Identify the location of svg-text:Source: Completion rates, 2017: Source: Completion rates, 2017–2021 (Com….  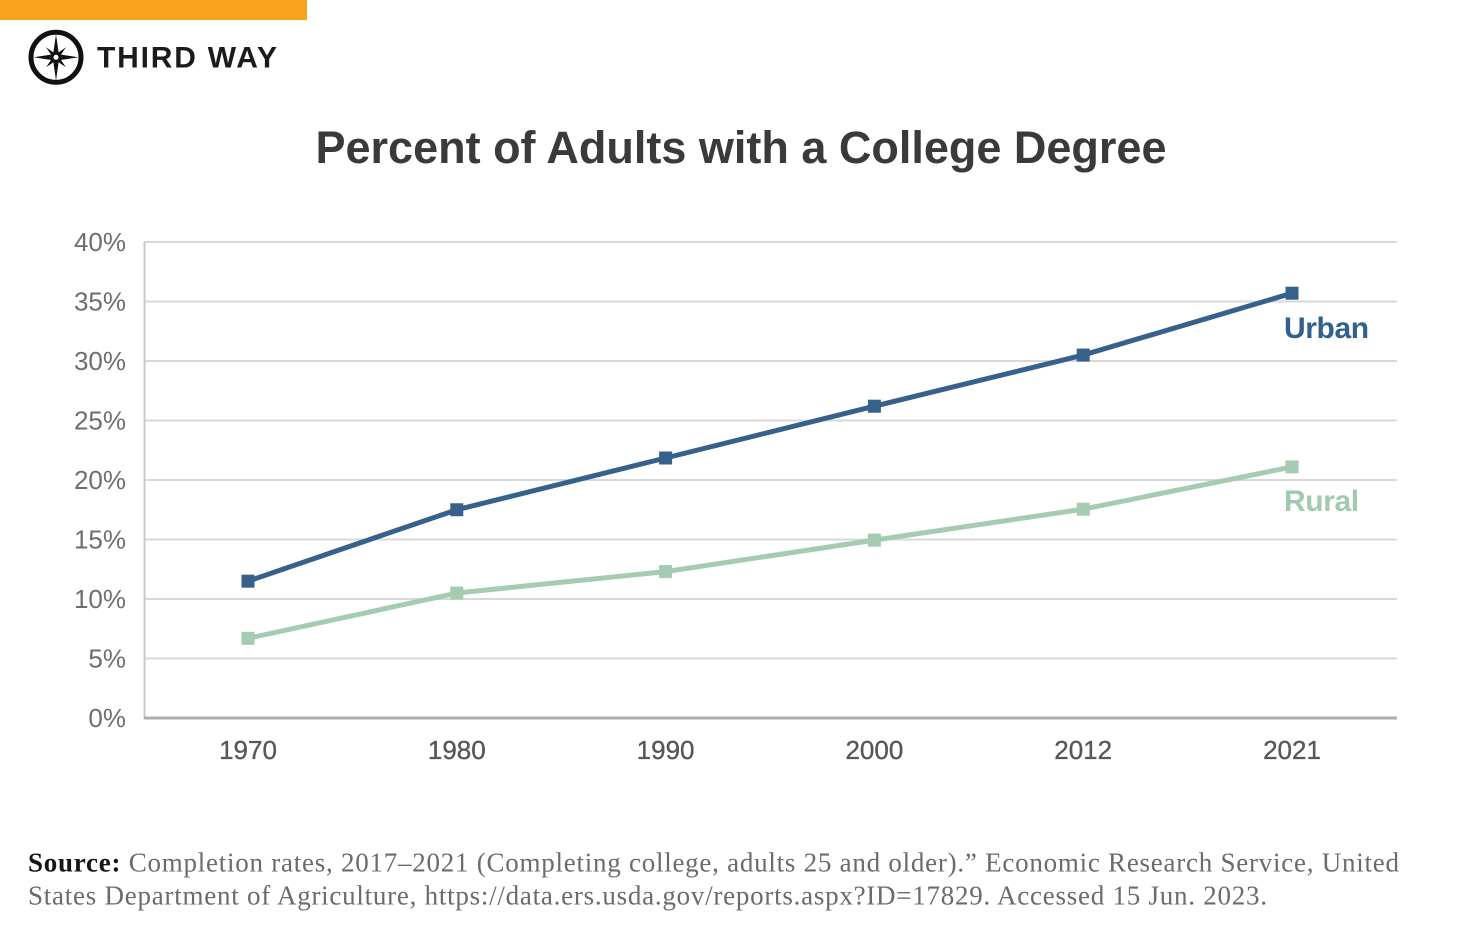
(714, 863).